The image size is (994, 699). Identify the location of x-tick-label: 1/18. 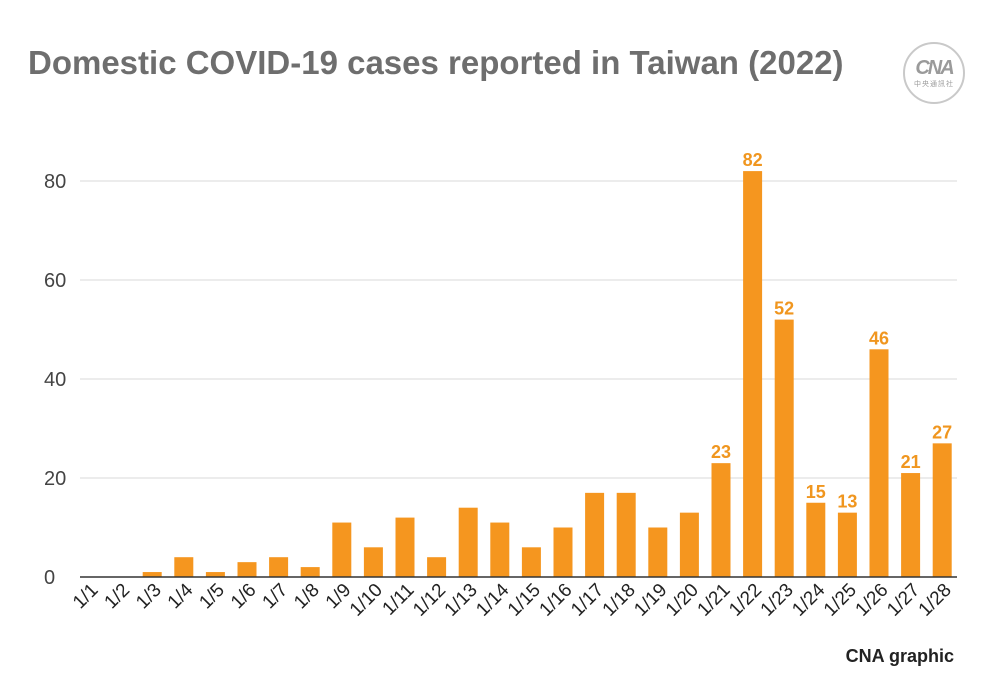
(619, 600).